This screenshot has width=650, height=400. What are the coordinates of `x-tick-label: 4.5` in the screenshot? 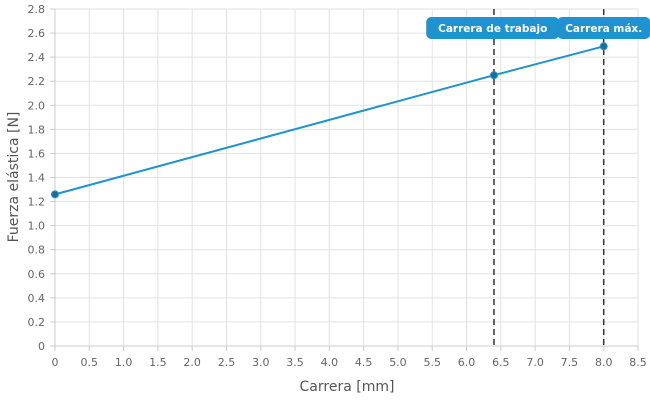 It's located at (364, 362).